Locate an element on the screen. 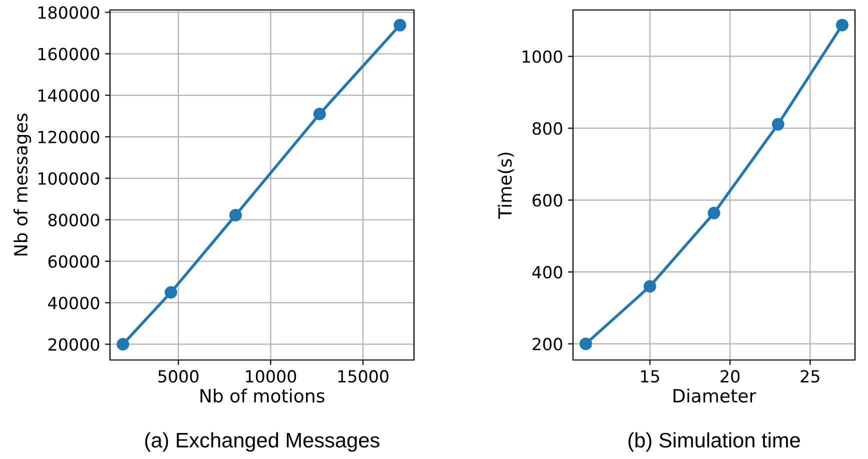 The height and width of the screenshot is (459, 868). x-tick-label: 20 is located at coordinates (730, 376).